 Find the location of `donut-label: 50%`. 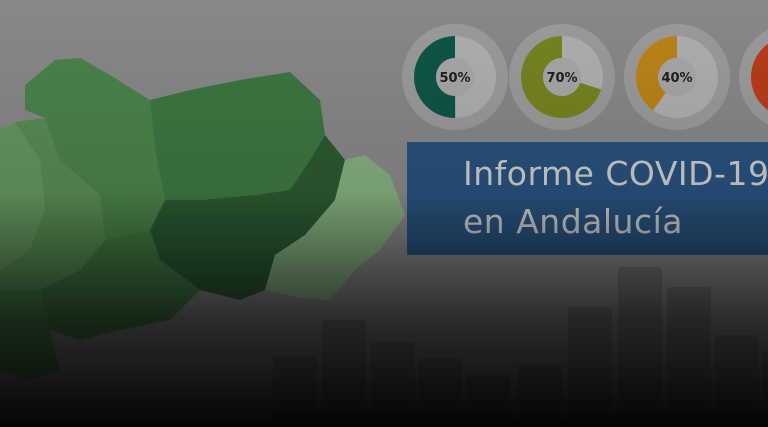

donut-label: 50% is located at coordinates (454, 78).